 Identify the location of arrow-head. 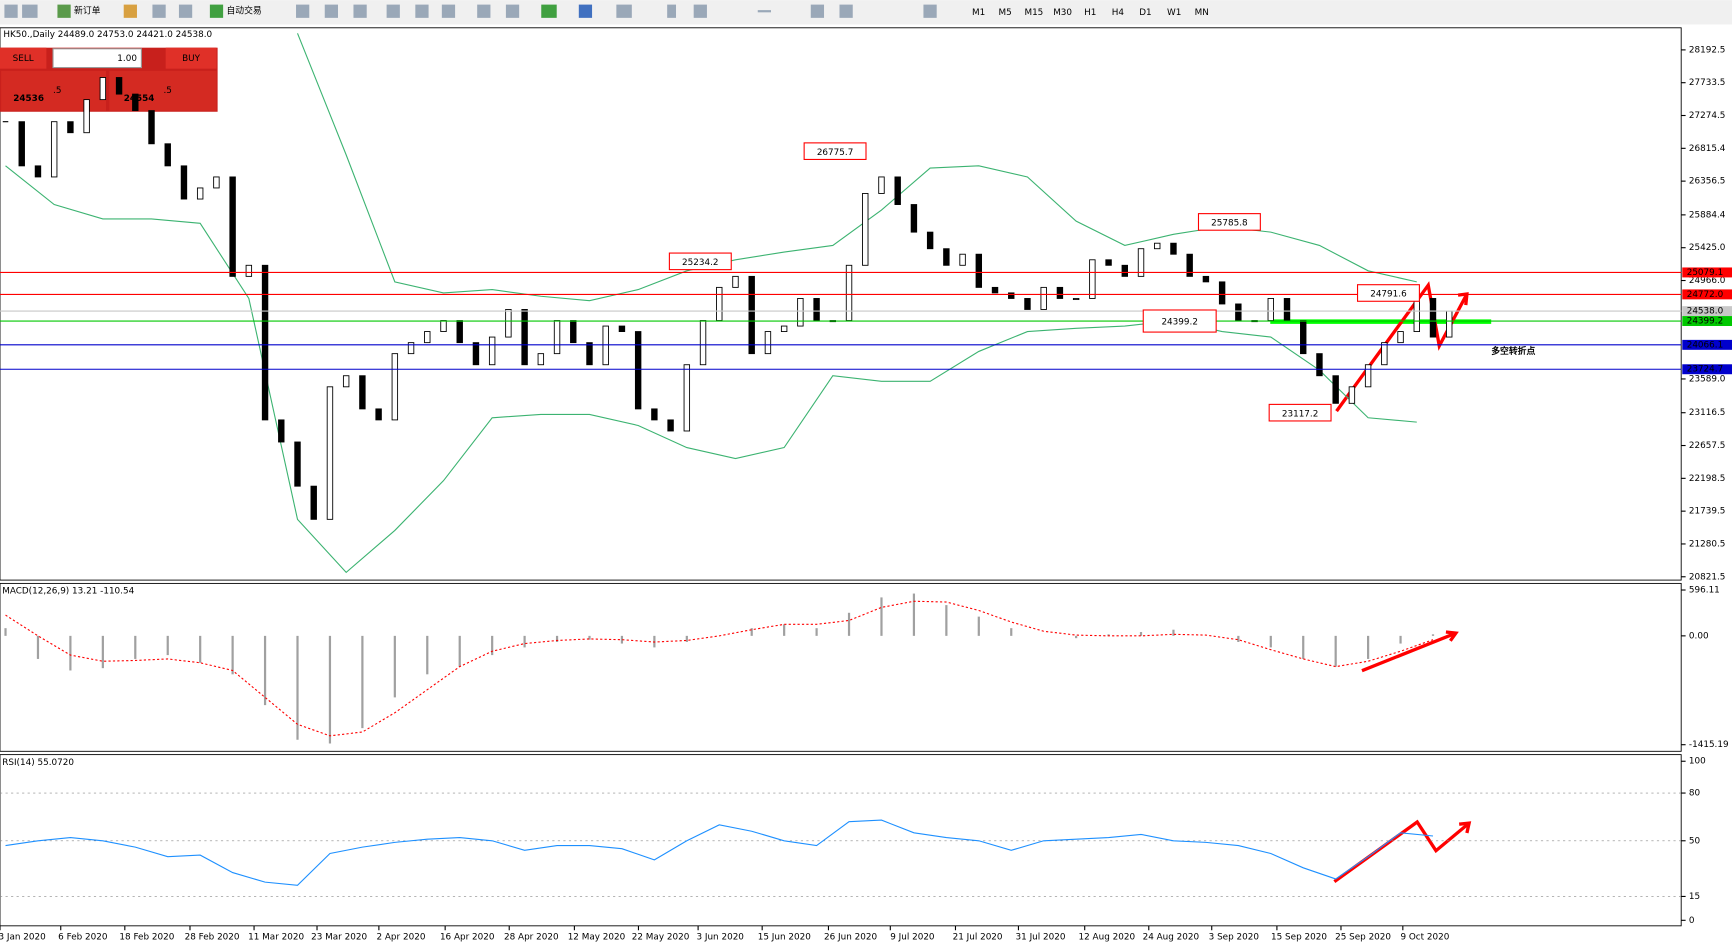
(1465, 827).